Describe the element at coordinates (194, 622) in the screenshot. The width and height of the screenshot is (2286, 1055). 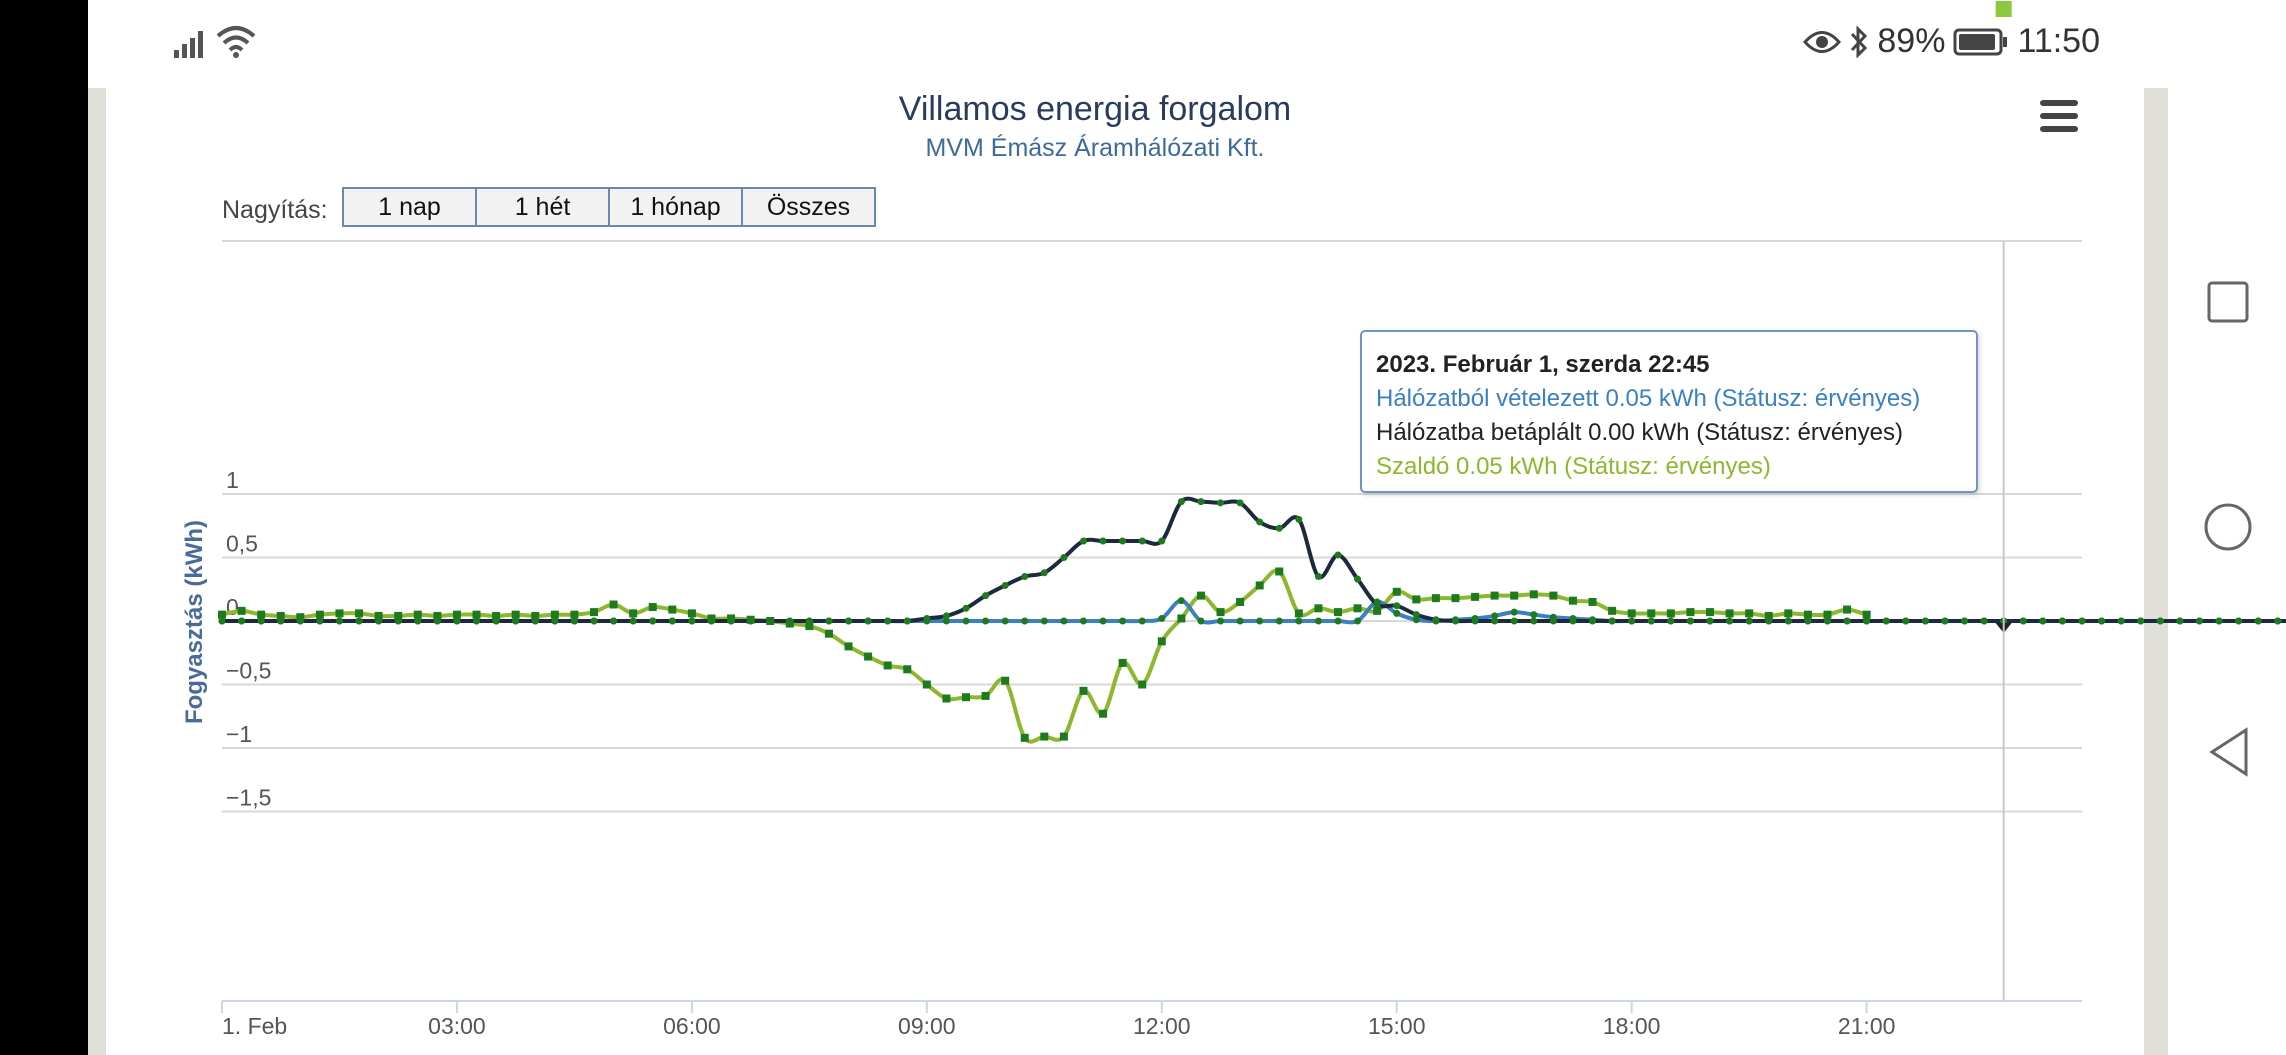
I see `y-axis-label: Fogyasztás (kWh)` at that location.